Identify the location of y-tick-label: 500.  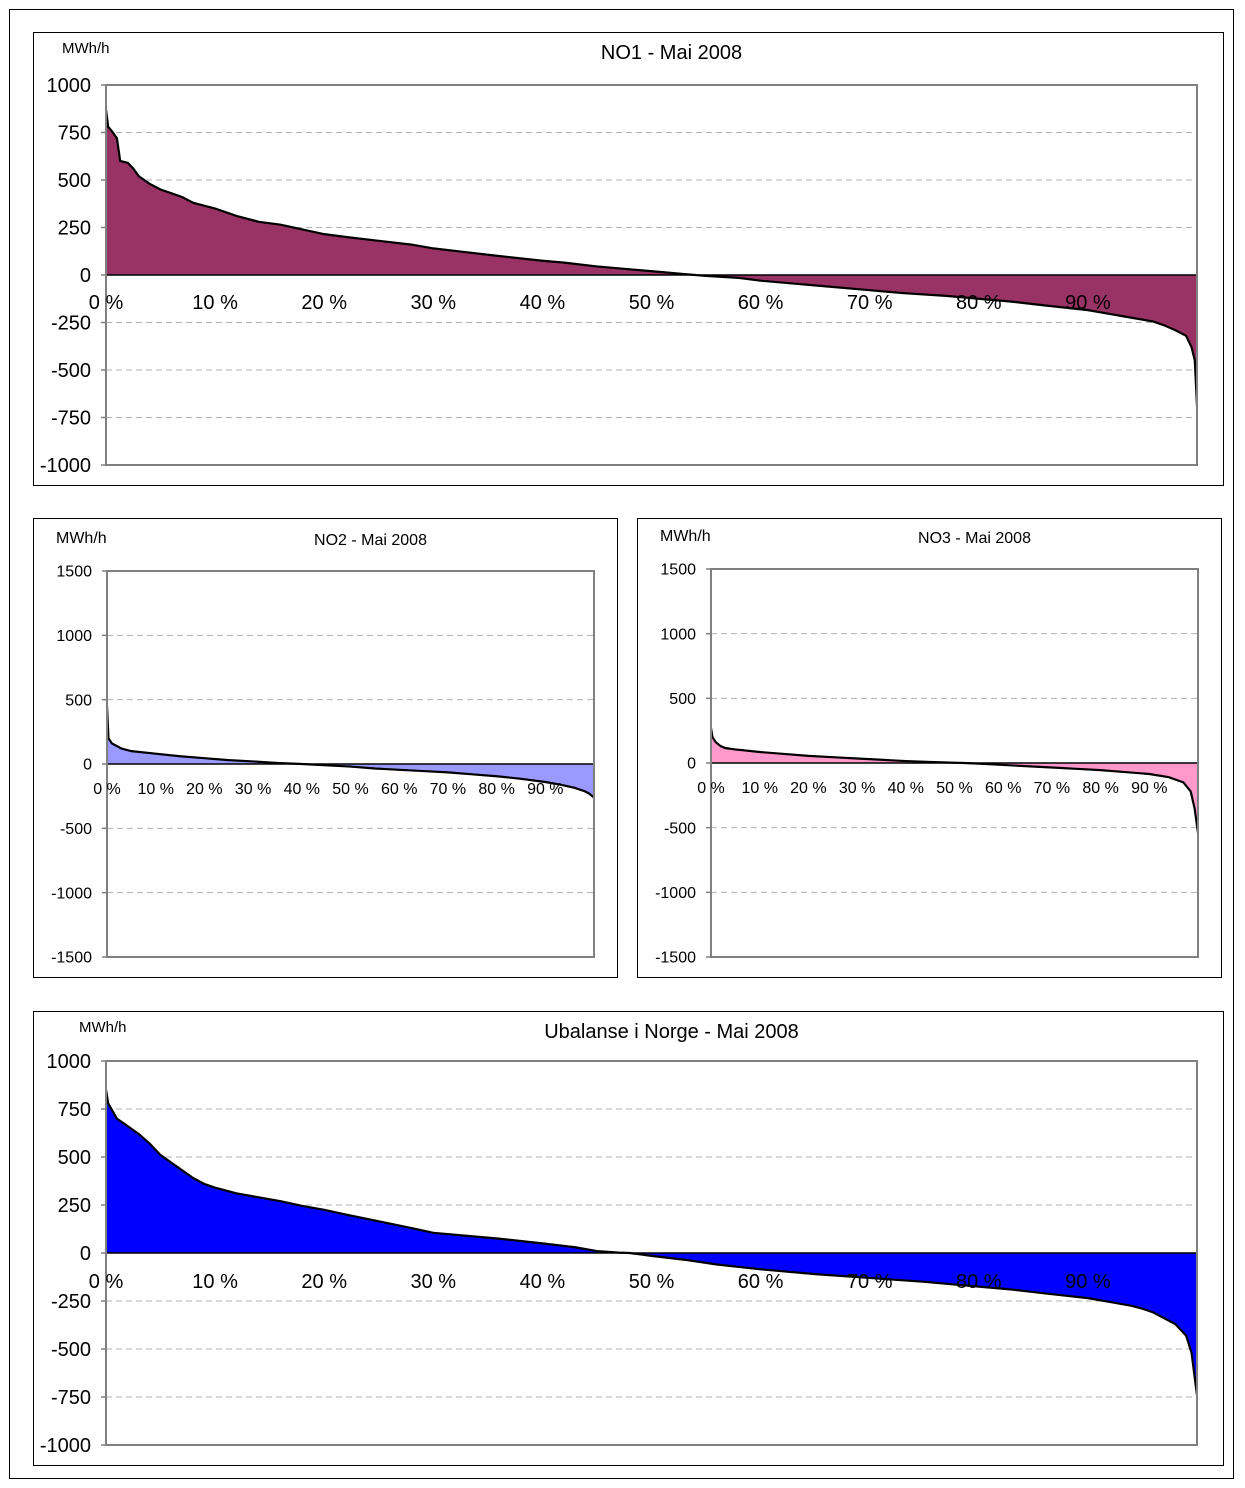
(78, 700).